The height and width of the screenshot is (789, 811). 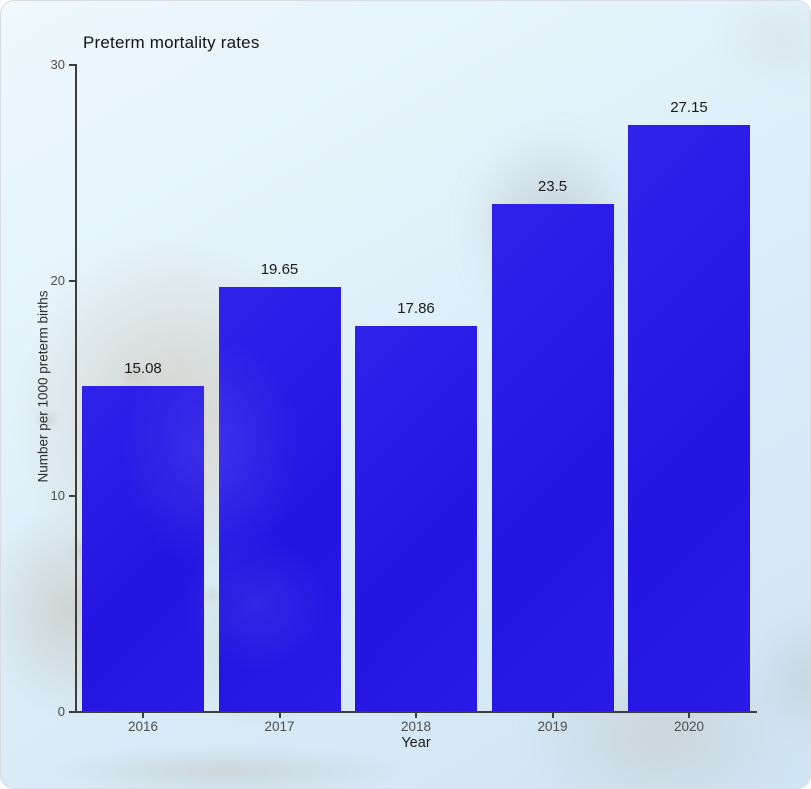 I want to click on x-tick-label: 2017, so click(x=279, y=726).